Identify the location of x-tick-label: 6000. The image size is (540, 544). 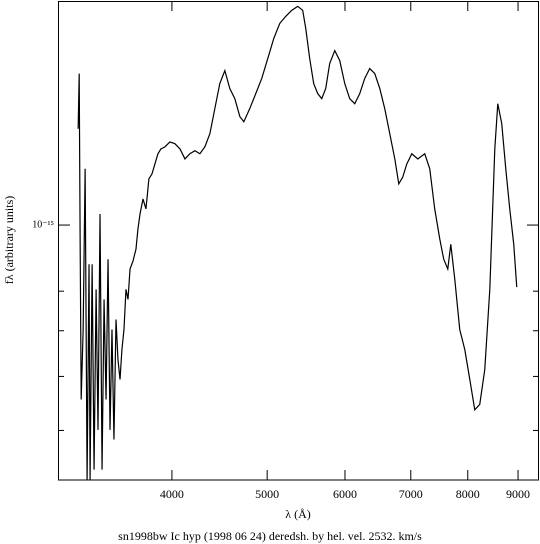
(345, 494).